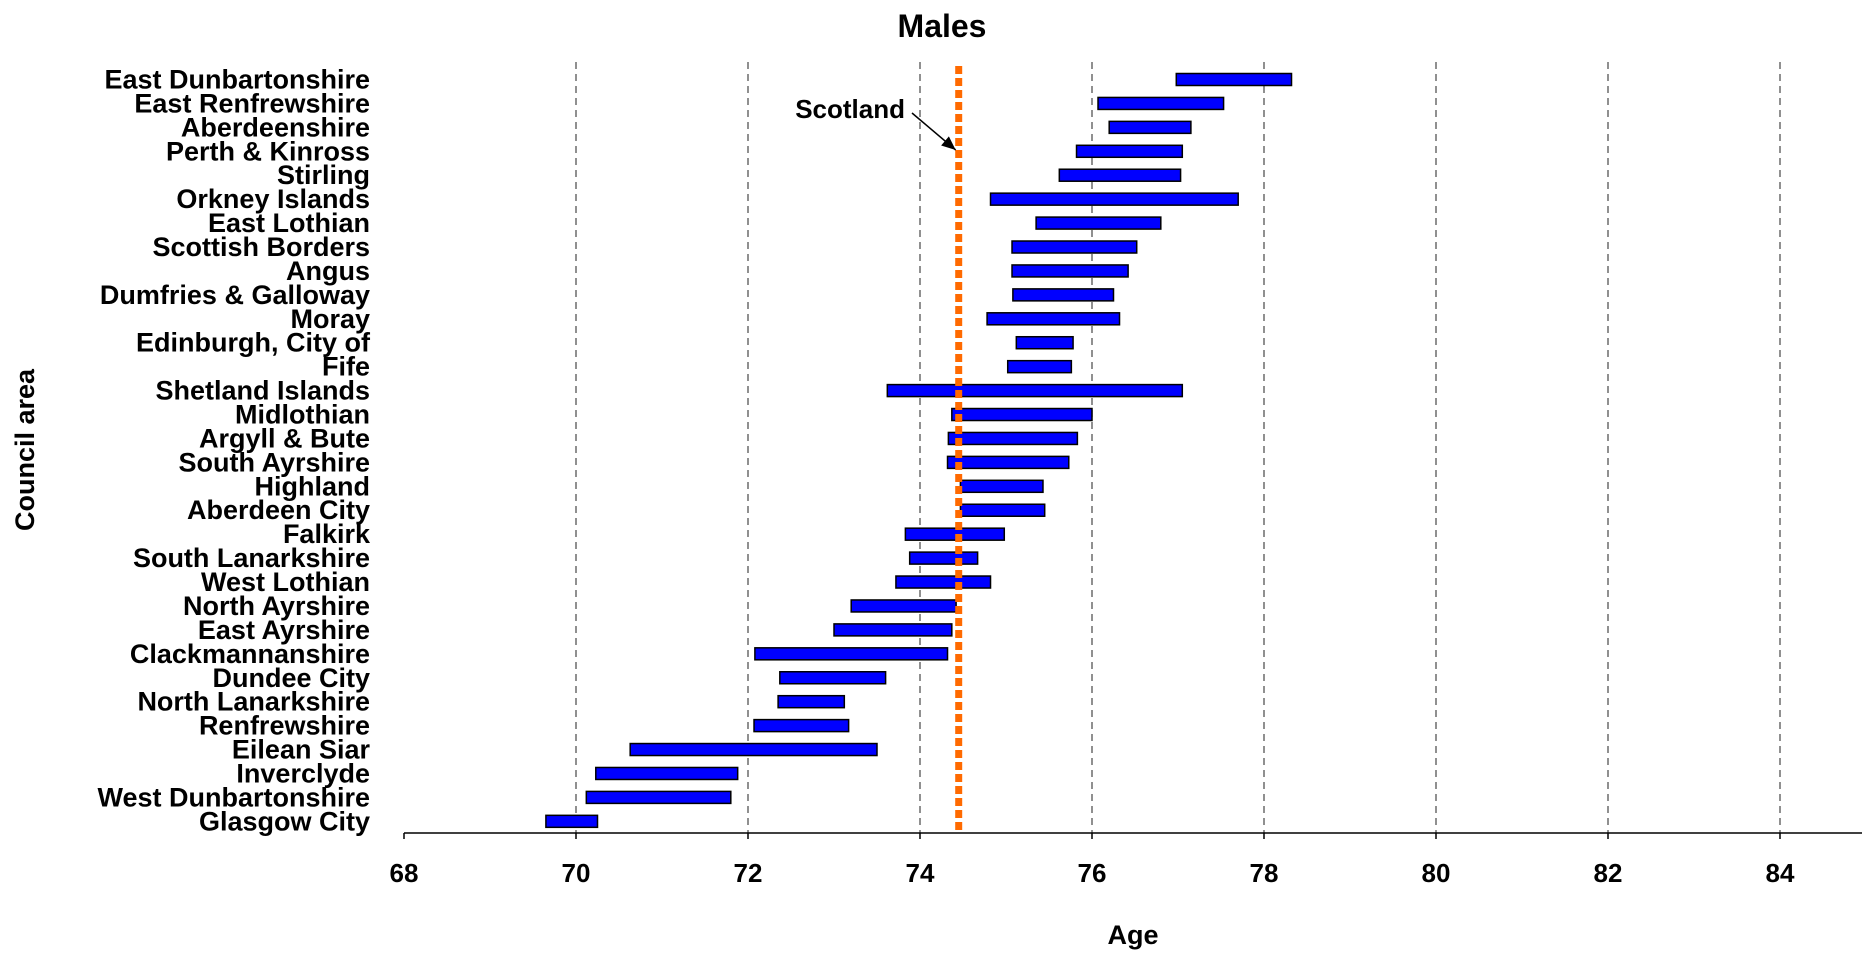  What do you see at coordinates (1264, 873) in the screenshot?
I see `x-tick-label: 78` at bounding box center [1264, 873].